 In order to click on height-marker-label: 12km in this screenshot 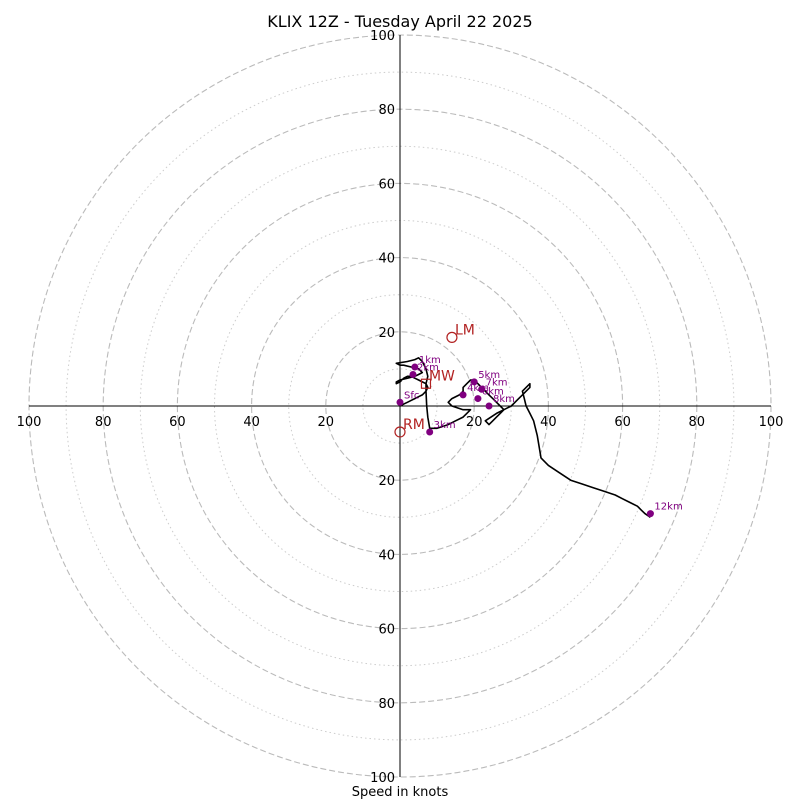, I will do `click(668, 507)`.